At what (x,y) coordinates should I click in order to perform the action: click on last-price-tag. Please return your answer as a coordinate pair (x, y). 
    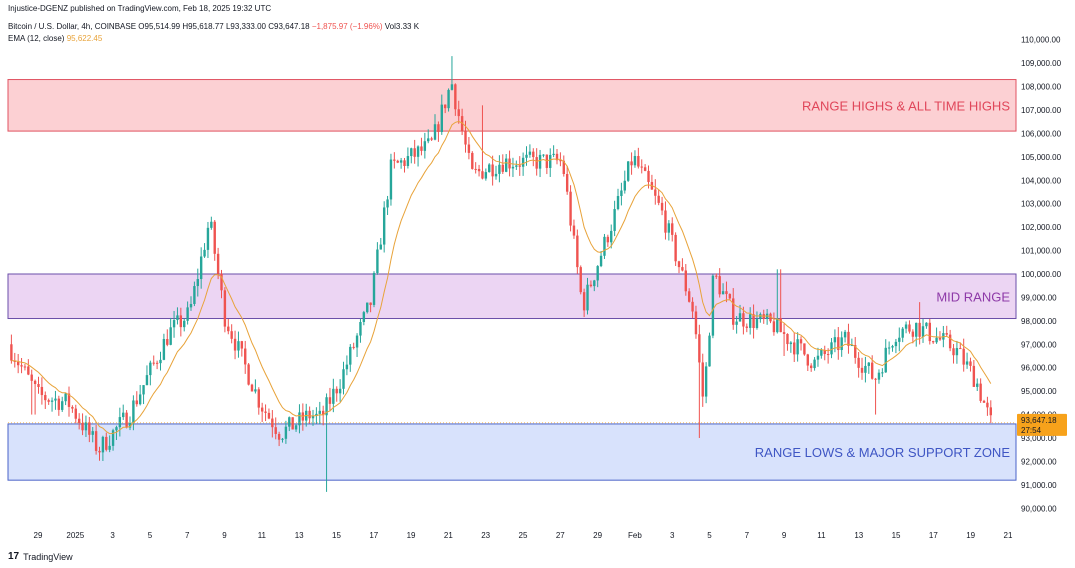
    Looking at the image, I should click on (1042, 424).